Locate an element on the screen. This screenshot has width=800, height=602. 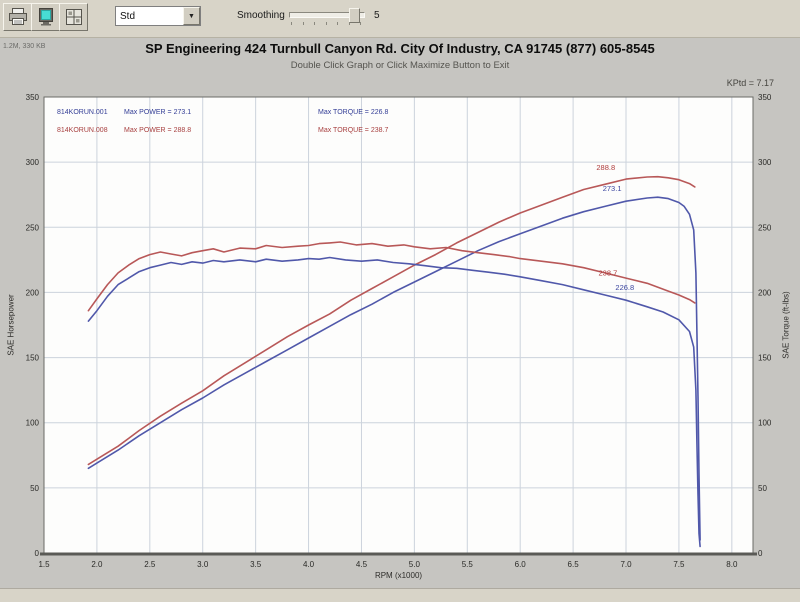
x-tick-label: 2.5 is located at coordinates (150, 564).